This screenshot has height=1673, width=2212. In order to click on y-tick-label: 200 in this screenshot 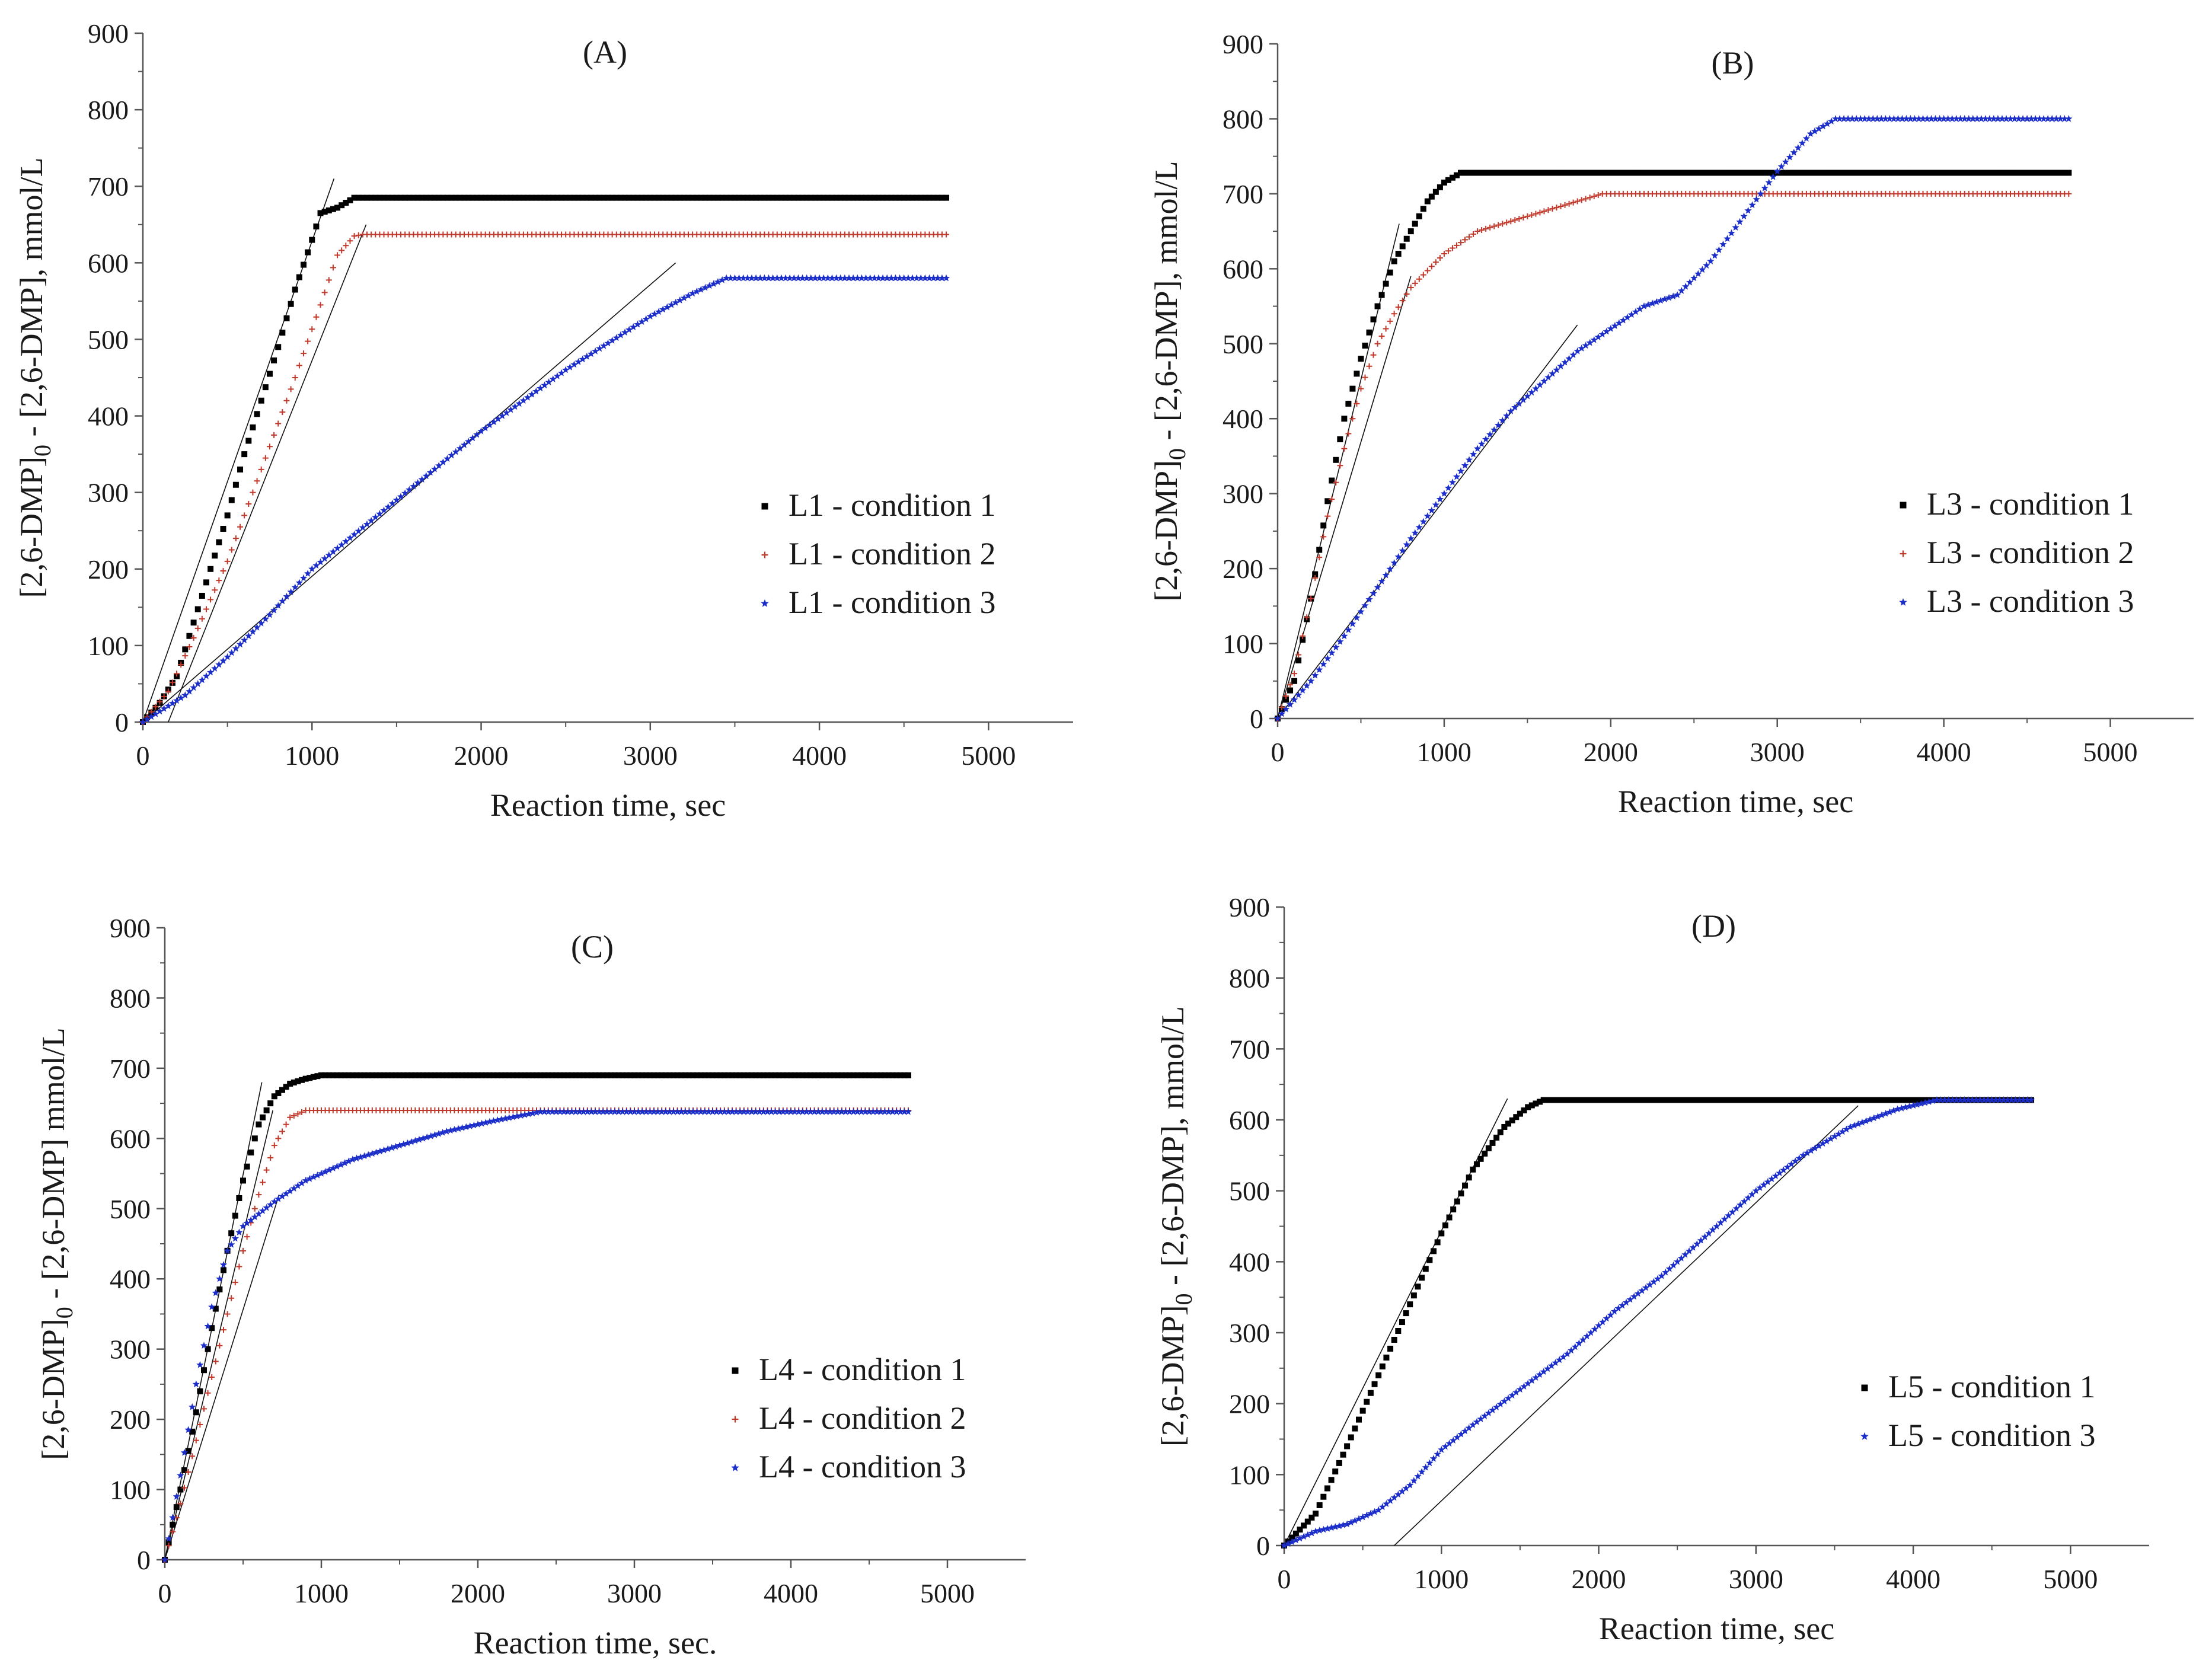, I will do `click(1242, 569)`.